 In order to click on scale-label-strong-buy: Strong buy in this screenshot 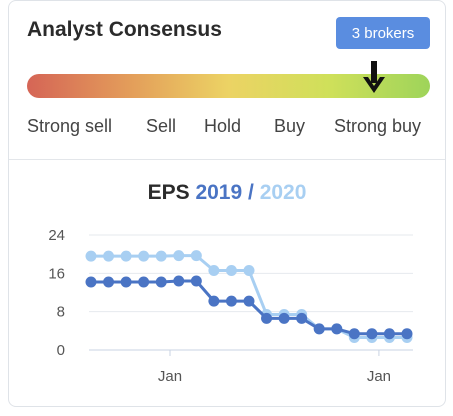, I will do `click(378, 126)`.